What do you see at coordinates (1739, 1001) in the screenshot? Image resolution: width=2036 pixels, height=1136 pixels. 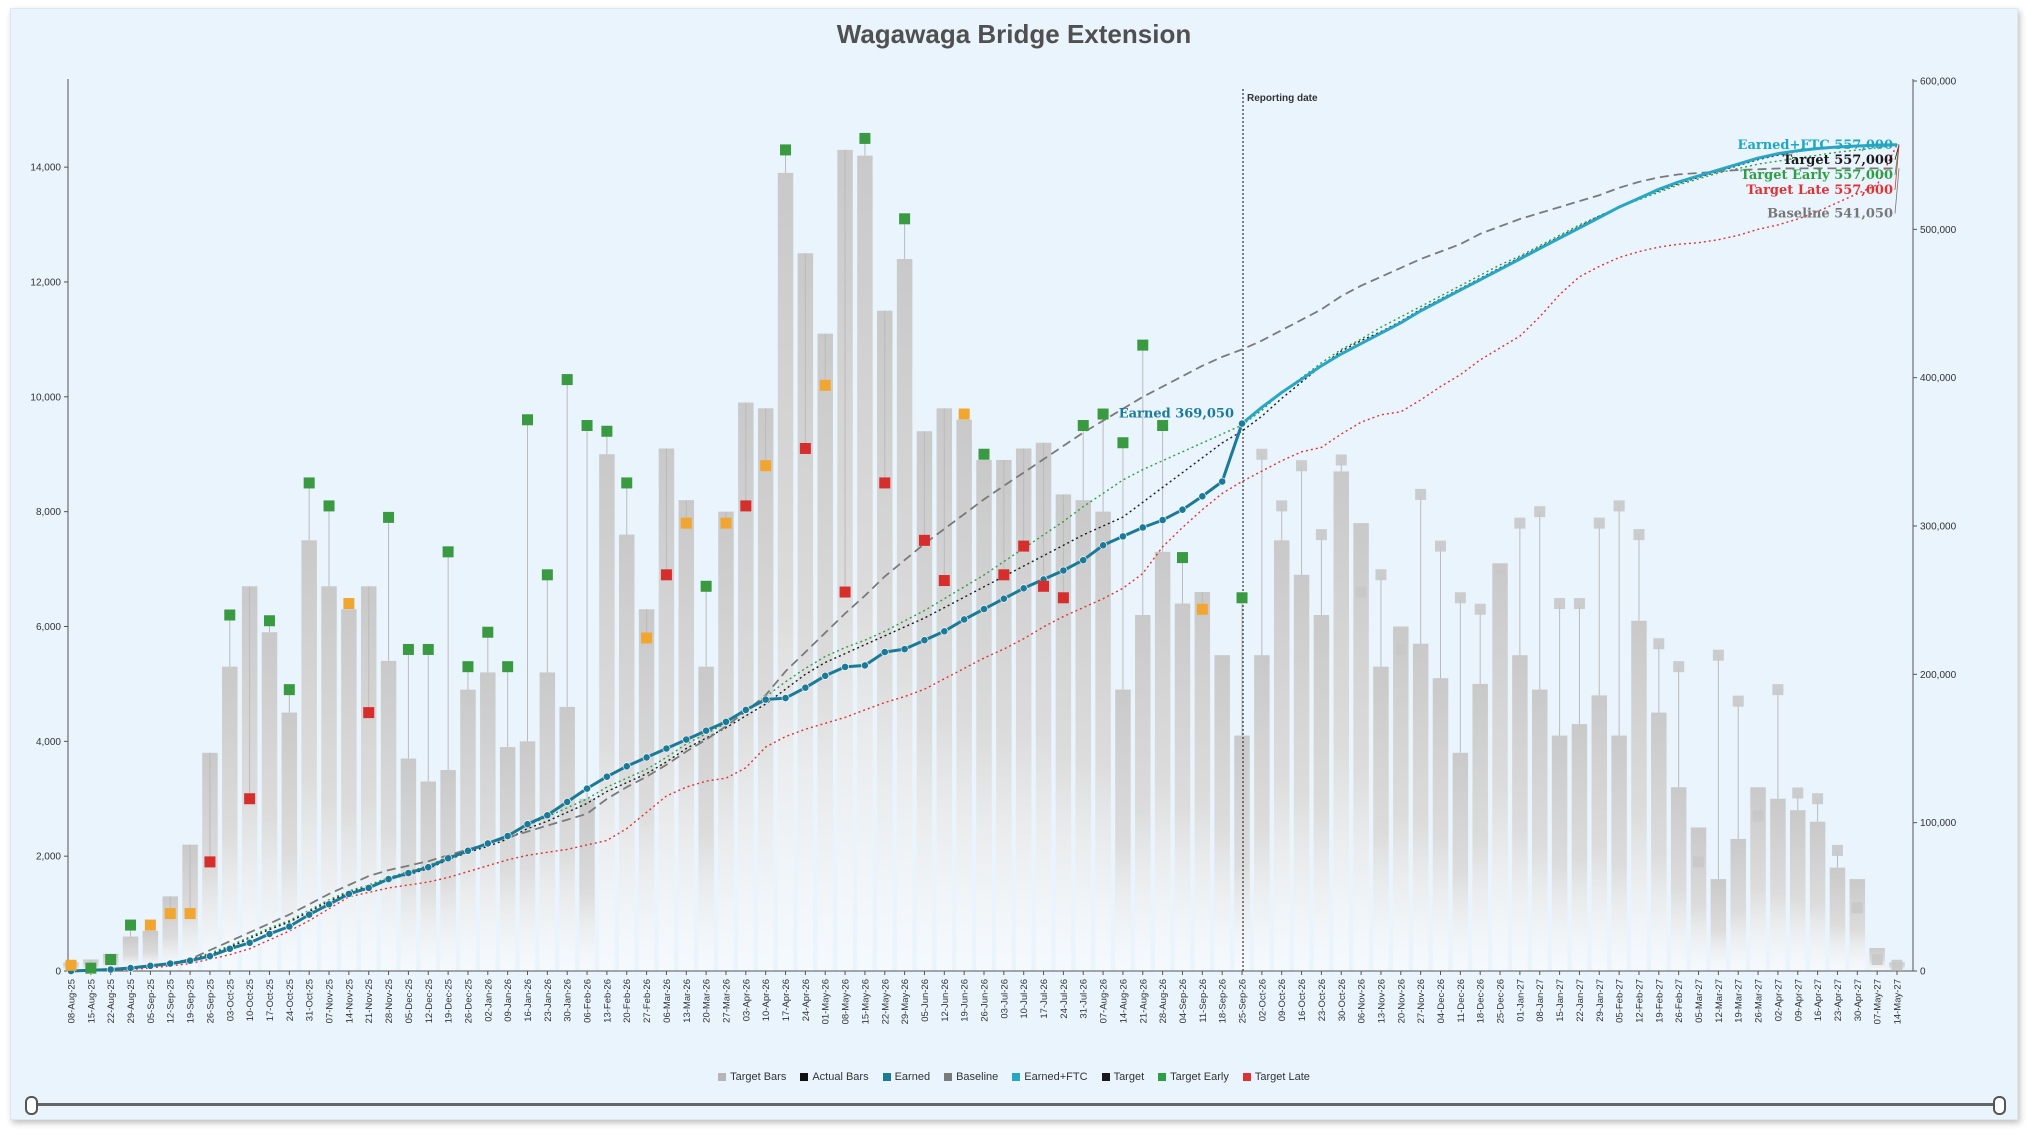 I see `x-tick-label: 19-Mar-27` at bounding box center [1739, 1001].